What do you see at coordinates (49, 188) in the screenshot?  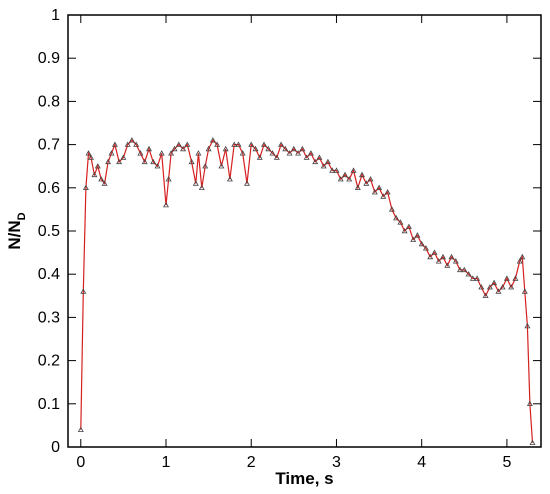 I see `y-tick-label: 0.6` at bounding box center [49, 188].